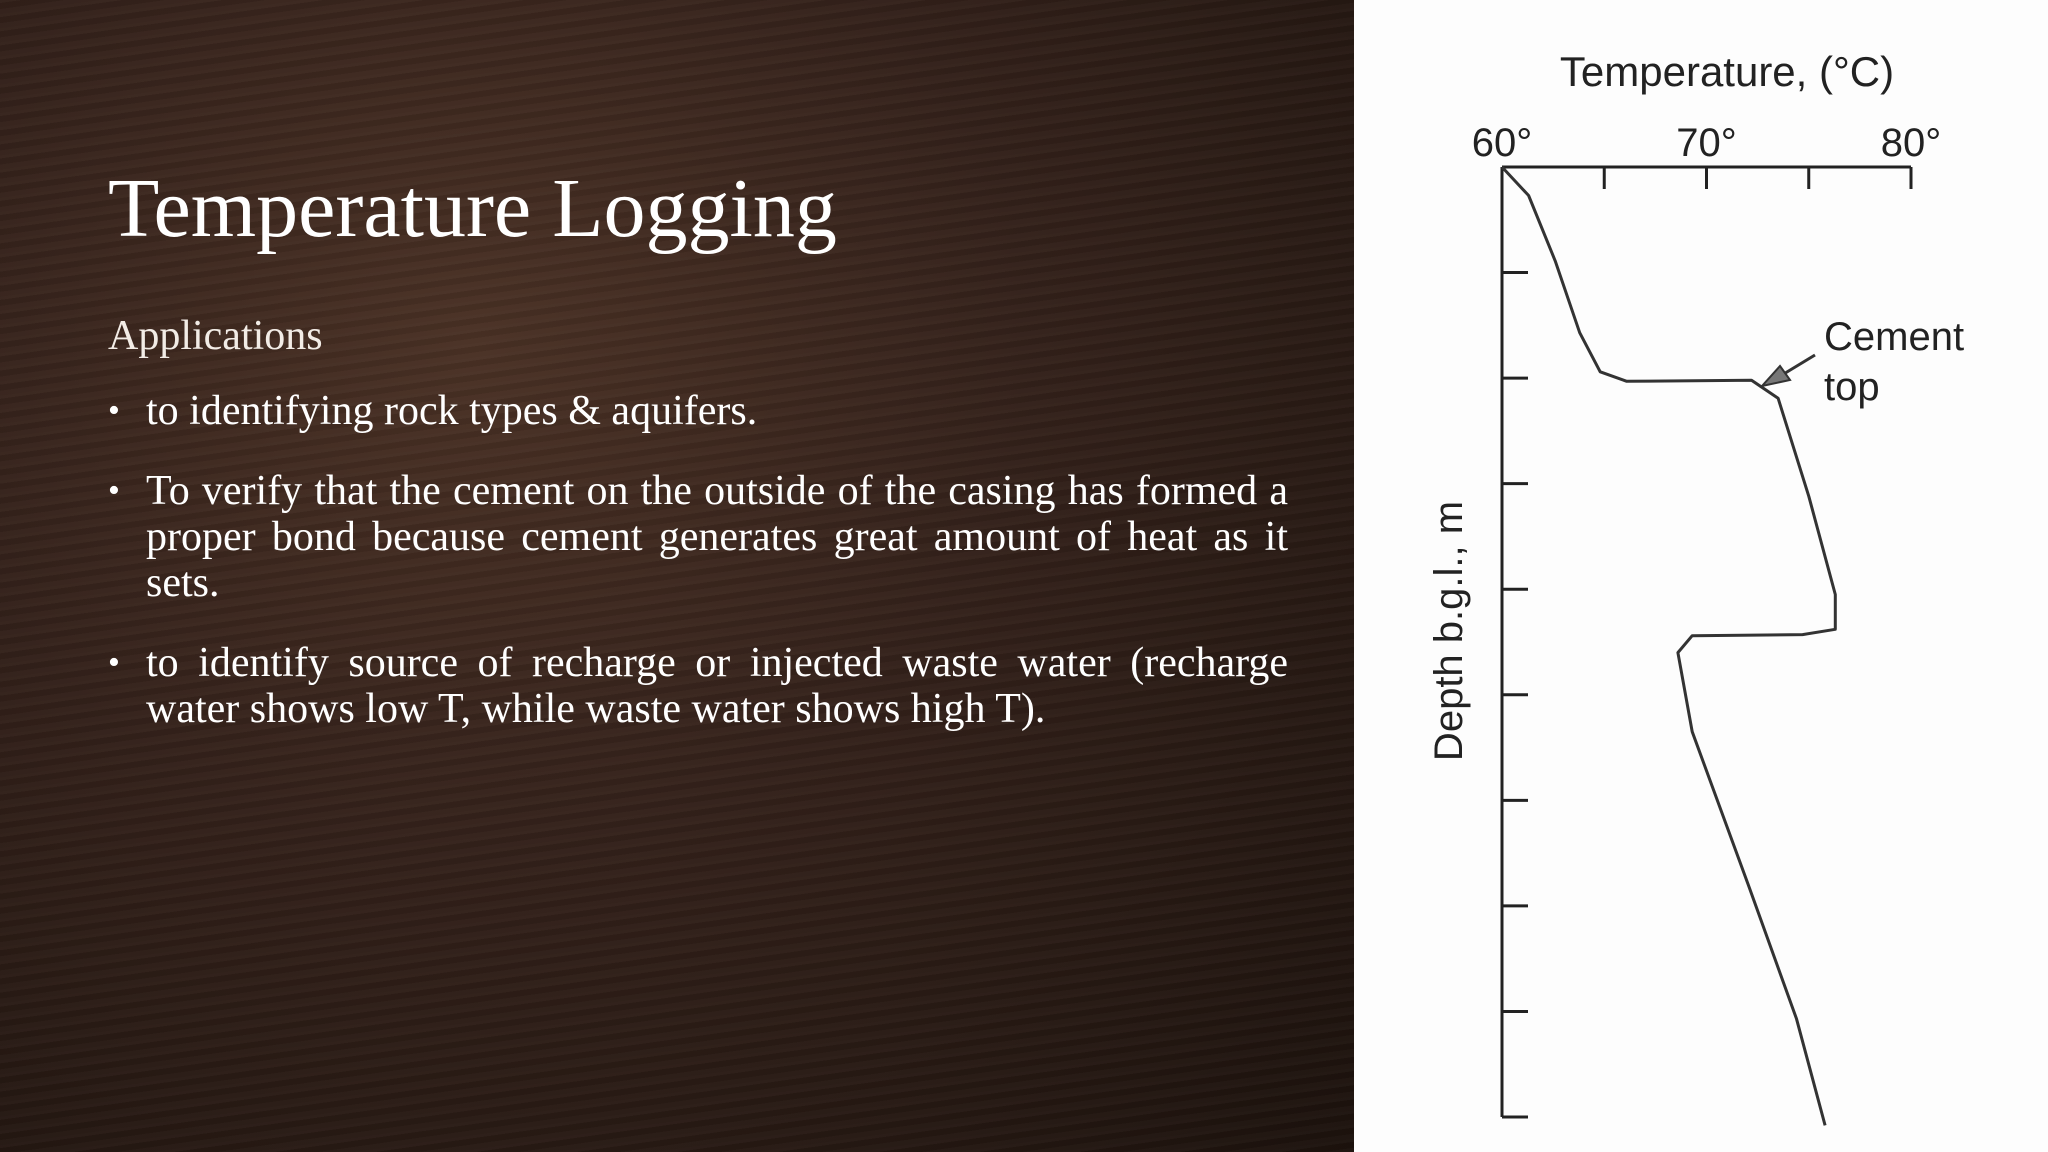  I want to click on x-tick-label: 60°, so click(1502, 143).